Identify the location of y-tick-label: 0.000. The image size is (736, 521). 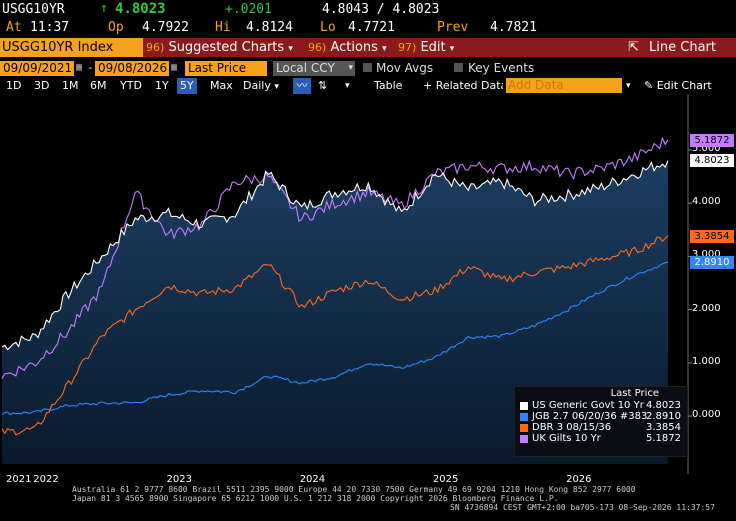
(706, 415).